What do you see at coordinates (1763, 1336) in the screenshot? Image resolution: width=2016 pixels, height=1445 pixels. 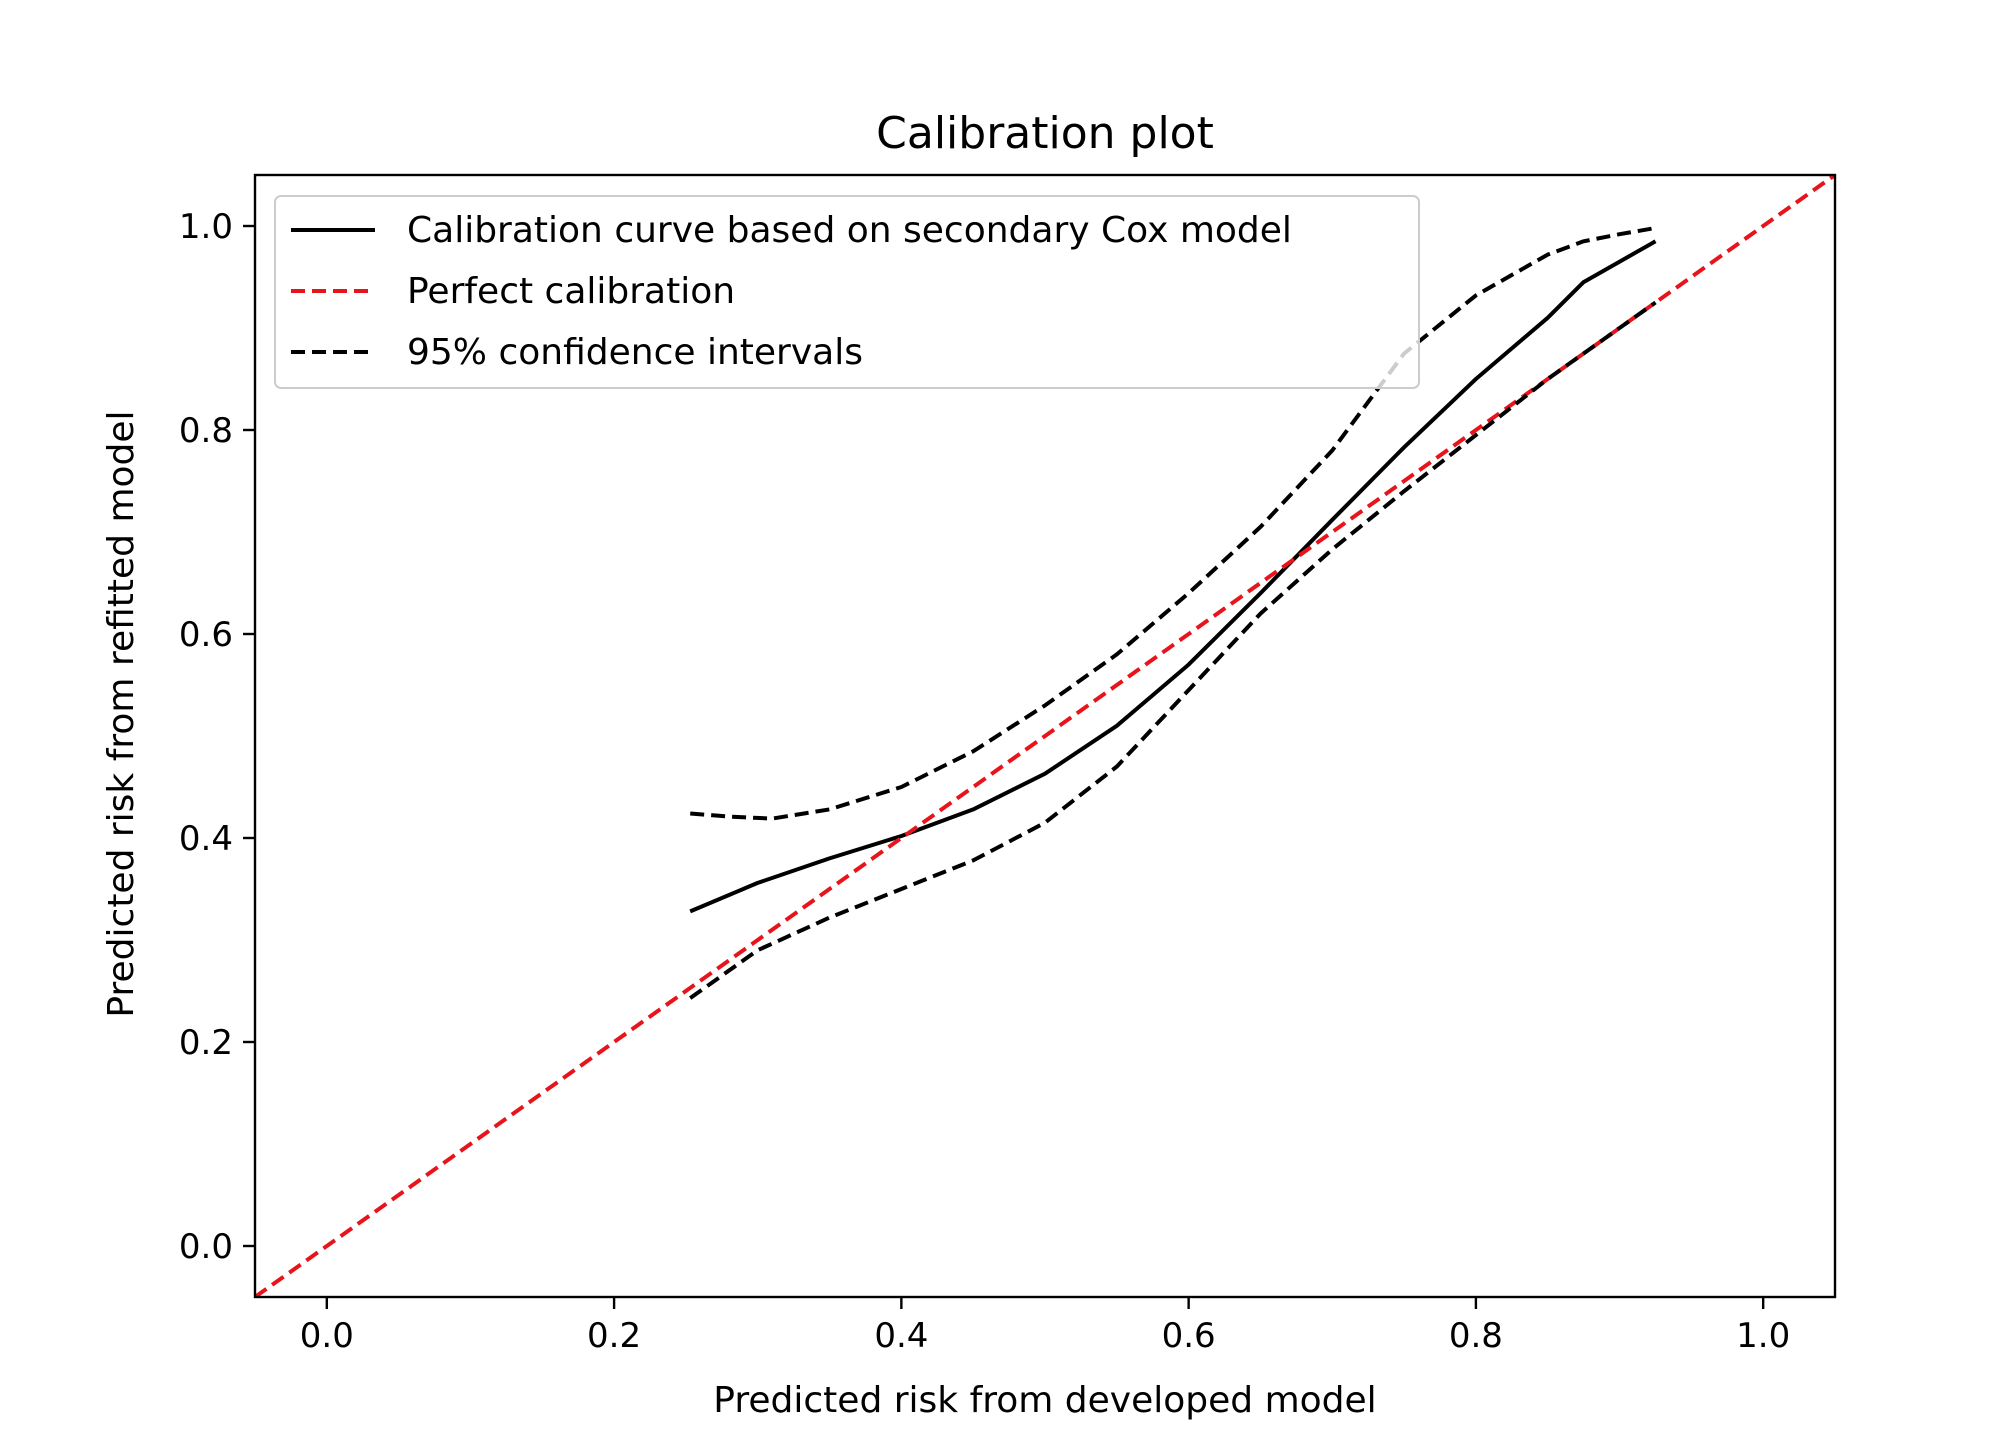 I see `x-tick-label: 1.0` at bounding box center [1763, 1336].